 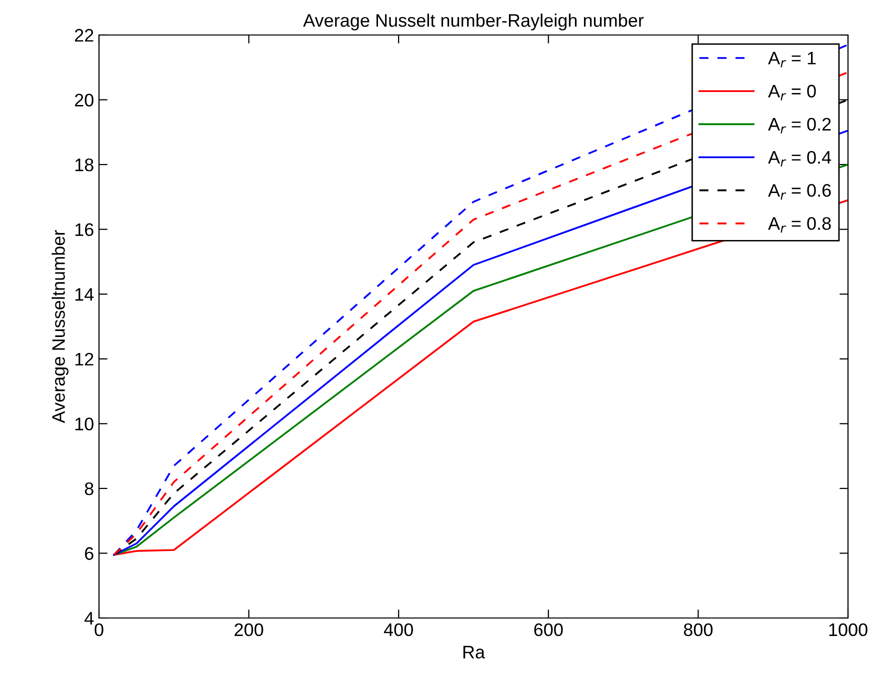 What do you see at coordinates (99, 629) in the screenshot?
I see `x-tick-label: 0` at bounding box center [99, 629].